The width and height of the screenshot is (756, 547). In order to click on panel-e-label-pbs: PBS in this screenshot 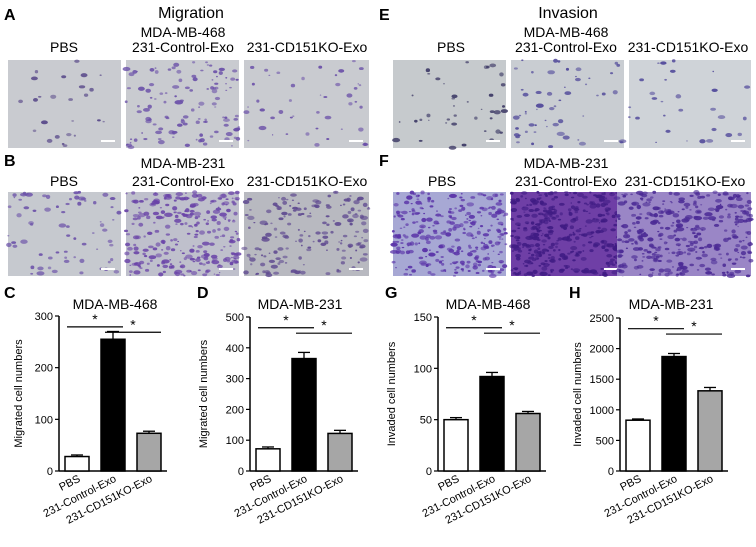, I will do `click(451, 47)`.